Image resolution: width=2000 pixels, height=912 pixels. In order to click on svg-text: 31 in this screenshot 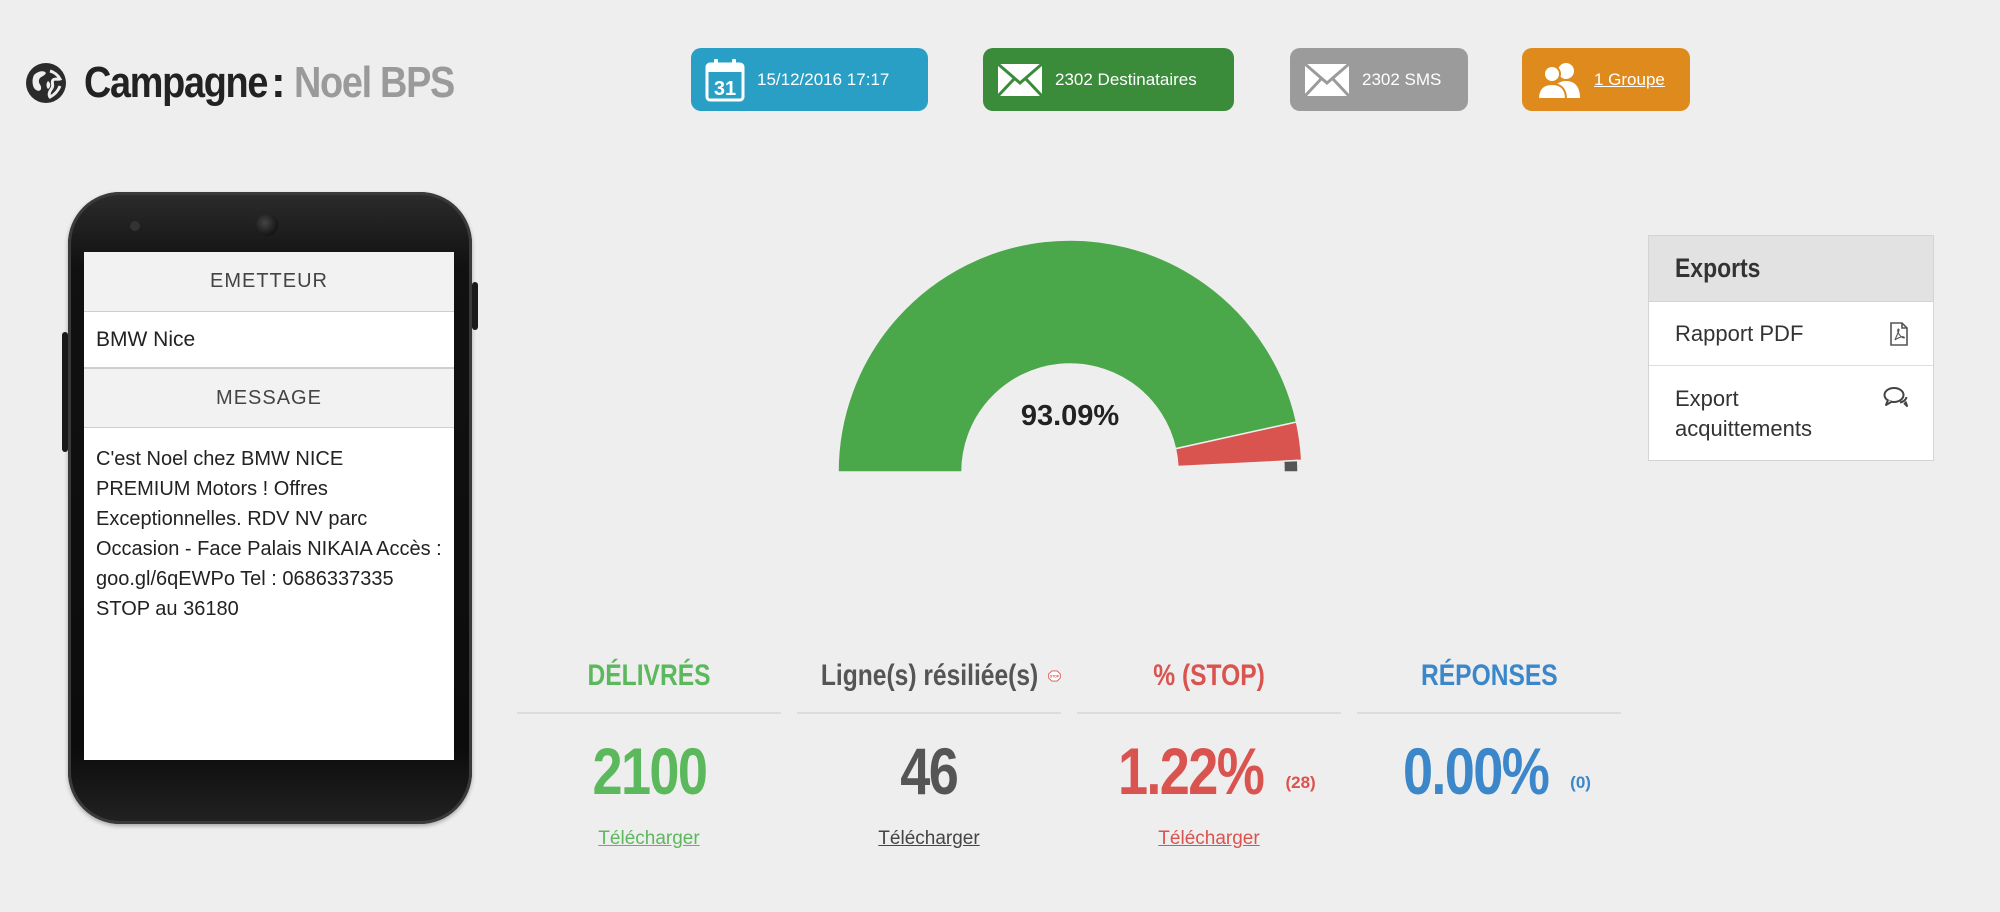, I will do `click(725, 89)`.